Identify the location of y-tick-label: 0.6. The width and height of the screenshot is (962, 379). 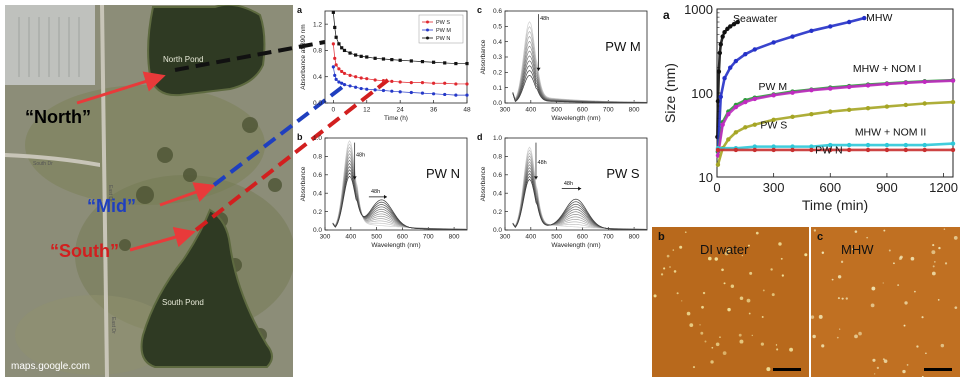
(317, 175).